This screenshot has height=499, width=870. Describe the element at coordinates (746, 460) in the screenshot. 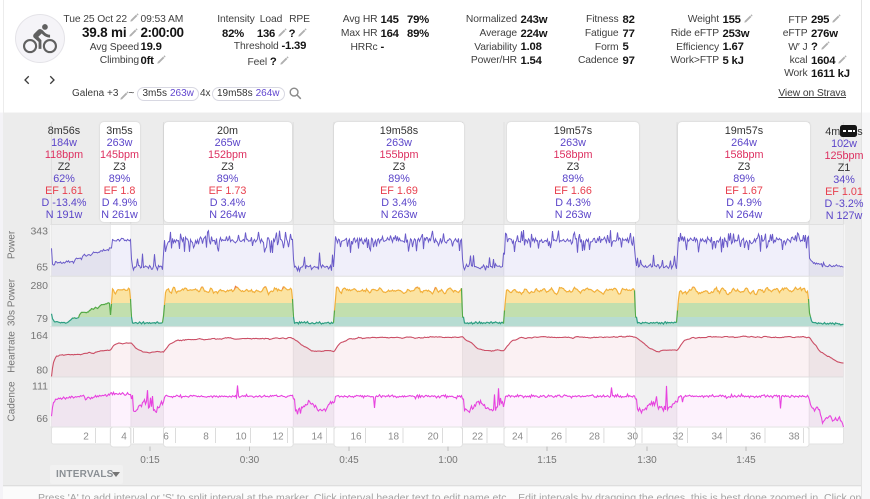

I see `svg-text: 1:45` at that location.